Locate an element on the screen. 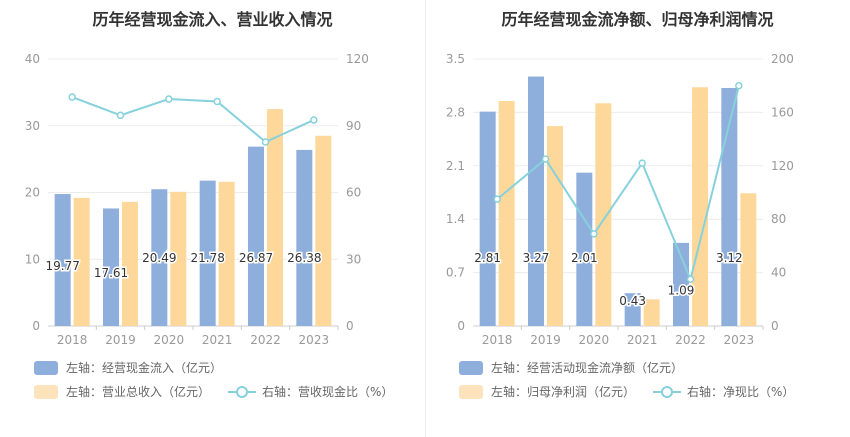 This screenshot has height=437, width=850. legend-label: 左轴：归母净利润（亿元） is located at coordinates (563, 392).